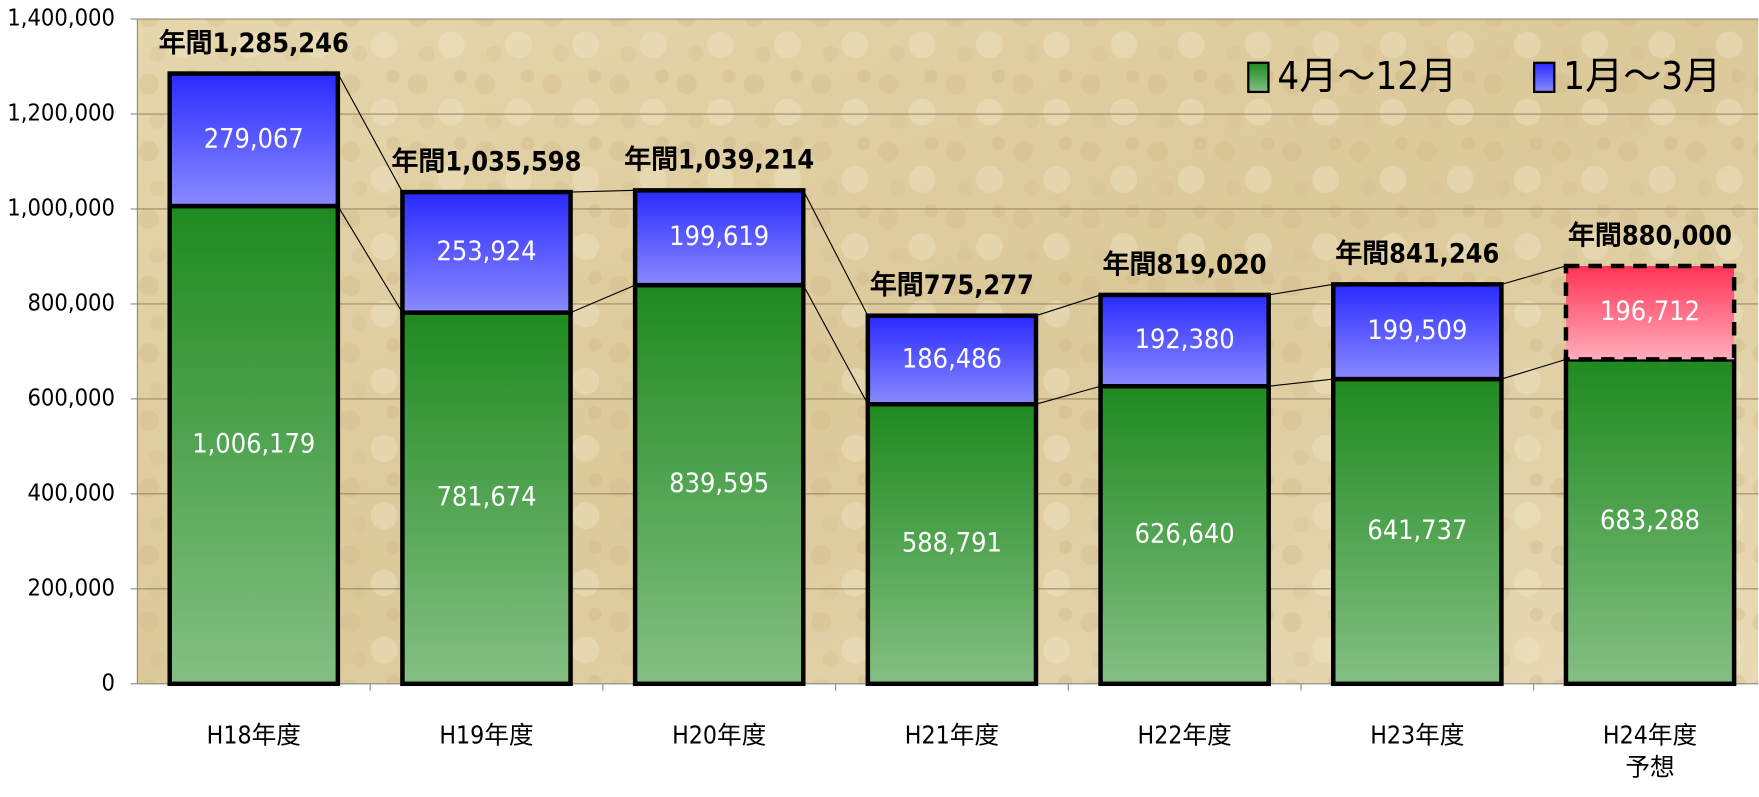  What do you see at coordinates (1650, 235) in the screenshot?
I see `total-label: 年間880,000` at bounding box center [1650, 235].